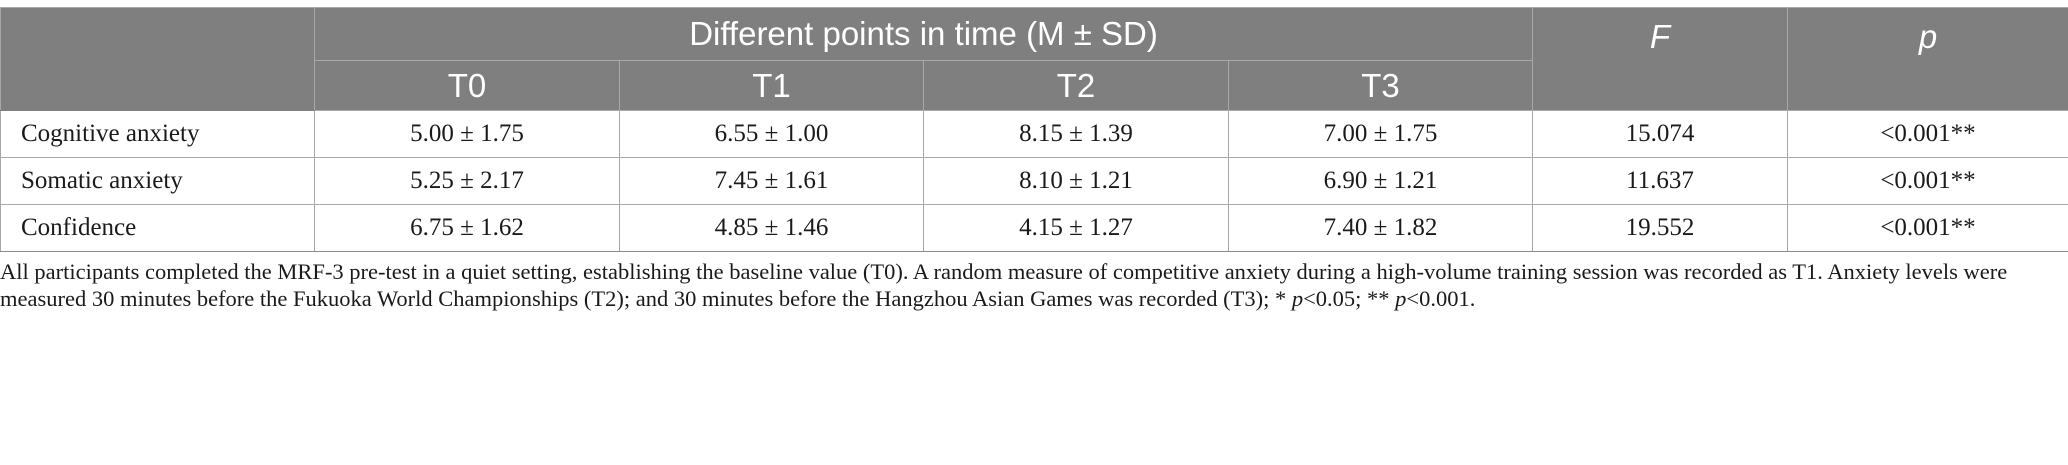  I want to click on cell-t2: 8.10 ± 1.21, so click(1076, 181).